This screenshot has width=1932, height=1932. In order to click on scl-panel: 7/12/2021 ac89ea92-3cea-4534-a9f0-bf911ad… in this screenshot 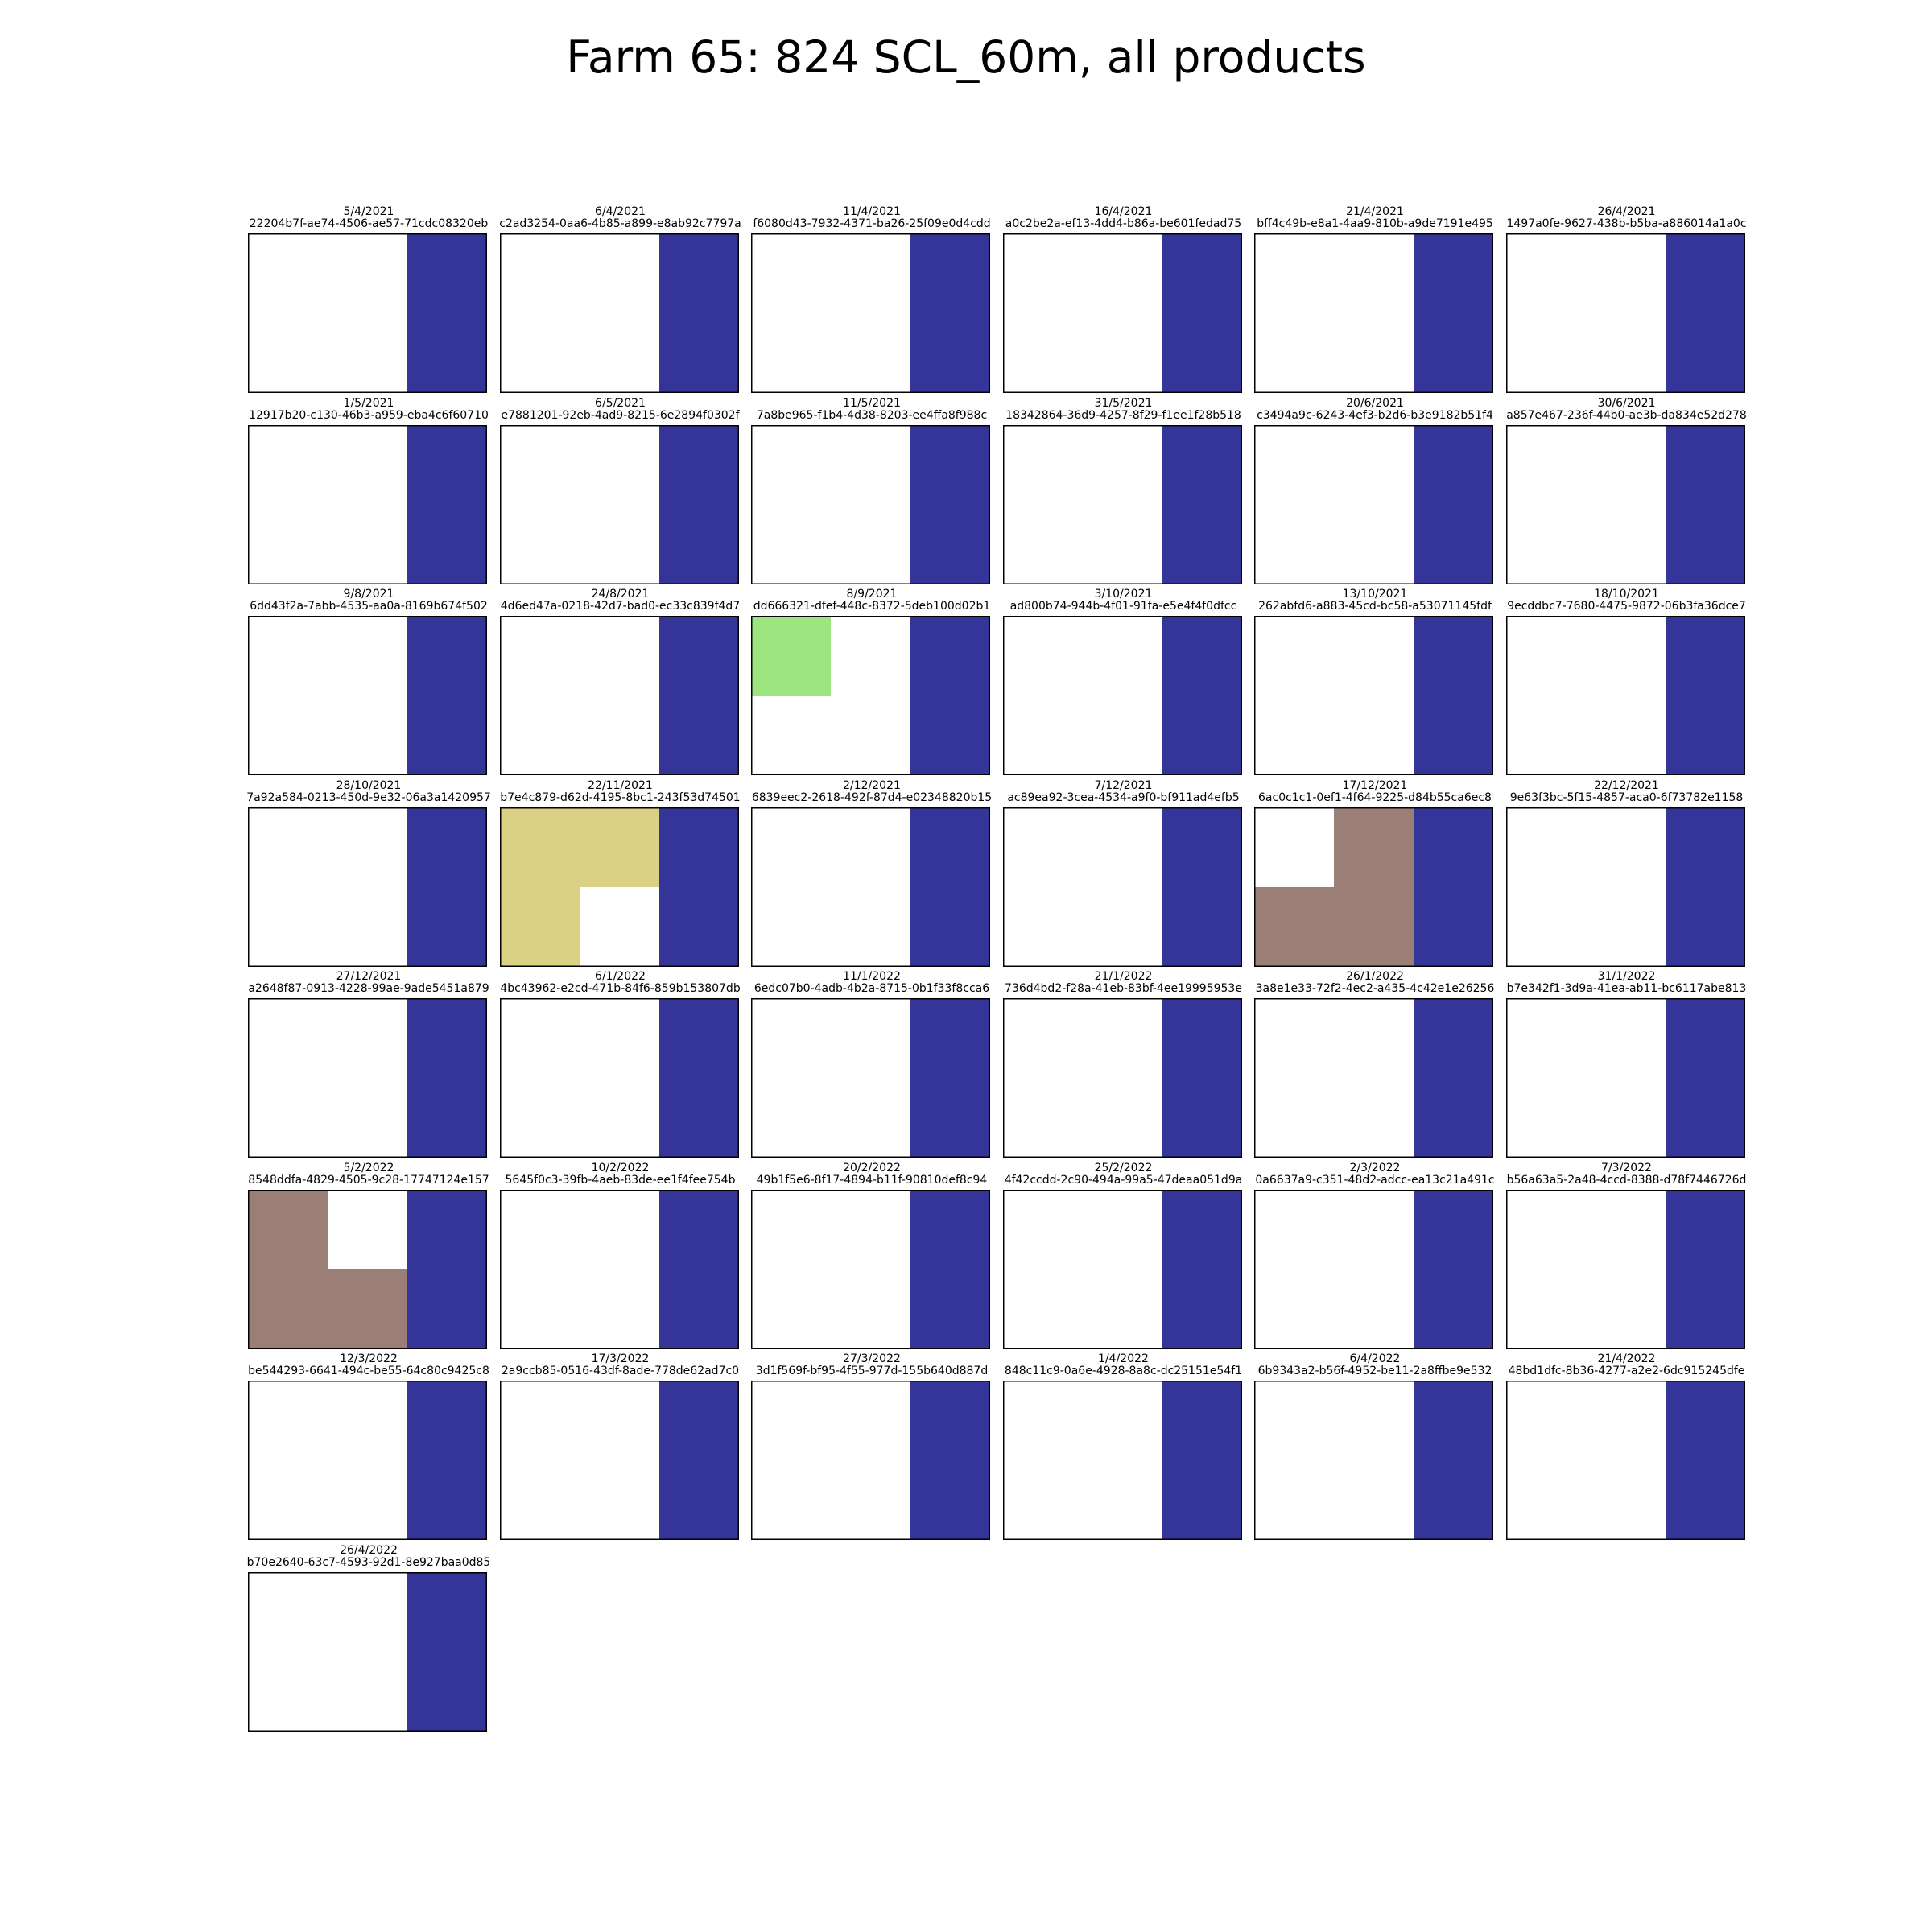, I will do `click(1123, 872)`.